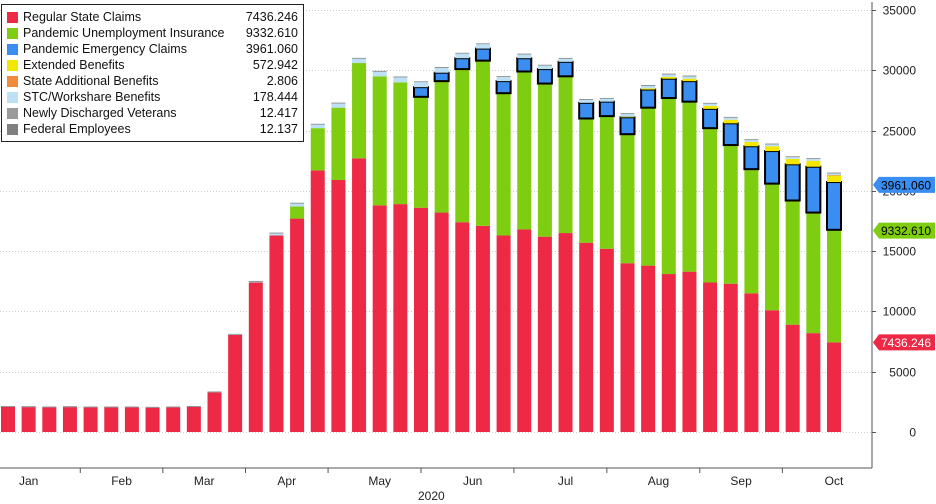  I want to click on legend-value: 7436.246, so click(271, 17).